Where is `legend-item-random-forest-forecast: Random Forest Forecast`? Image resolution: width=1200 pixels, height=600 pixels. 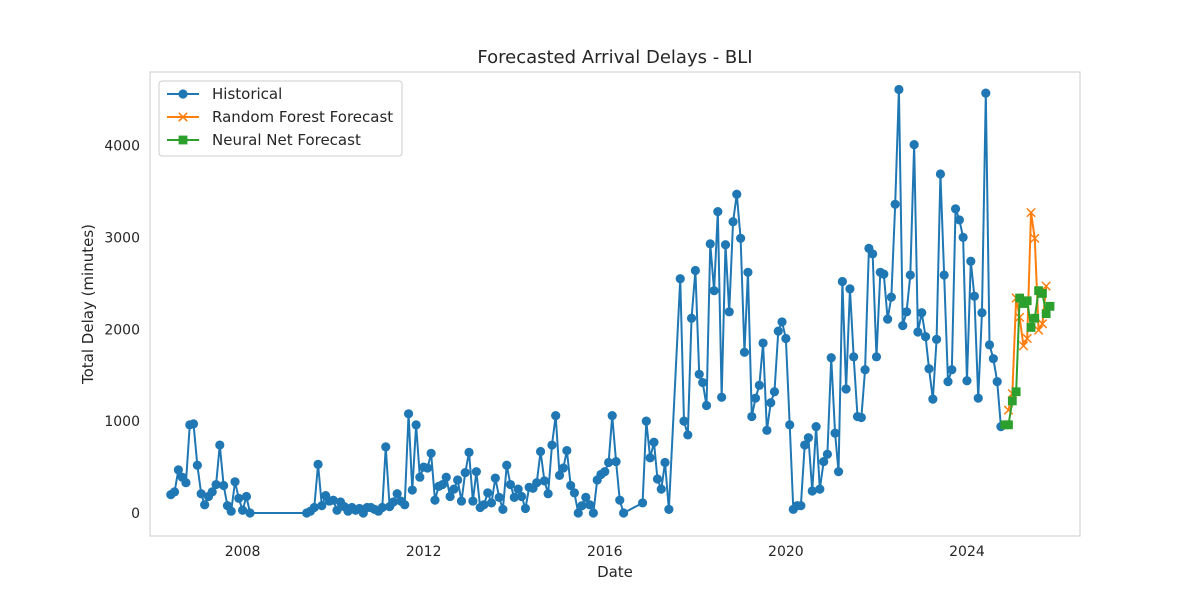 legend-item-random-forest-forecast: Random Forest Forecast is located at coordinates (280, 117).